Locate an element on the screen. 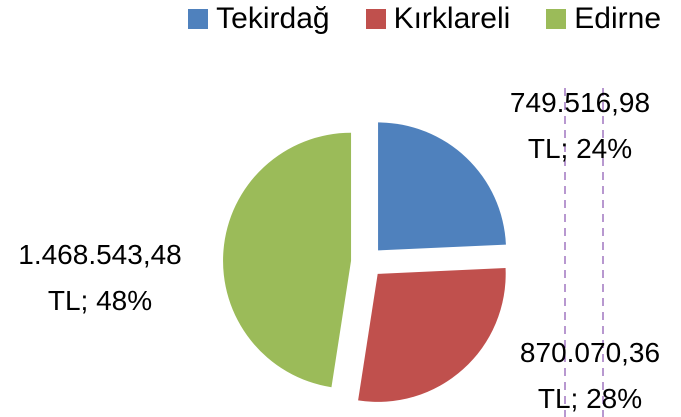  legend-item: Edirne is located at coordinates (603, 19).